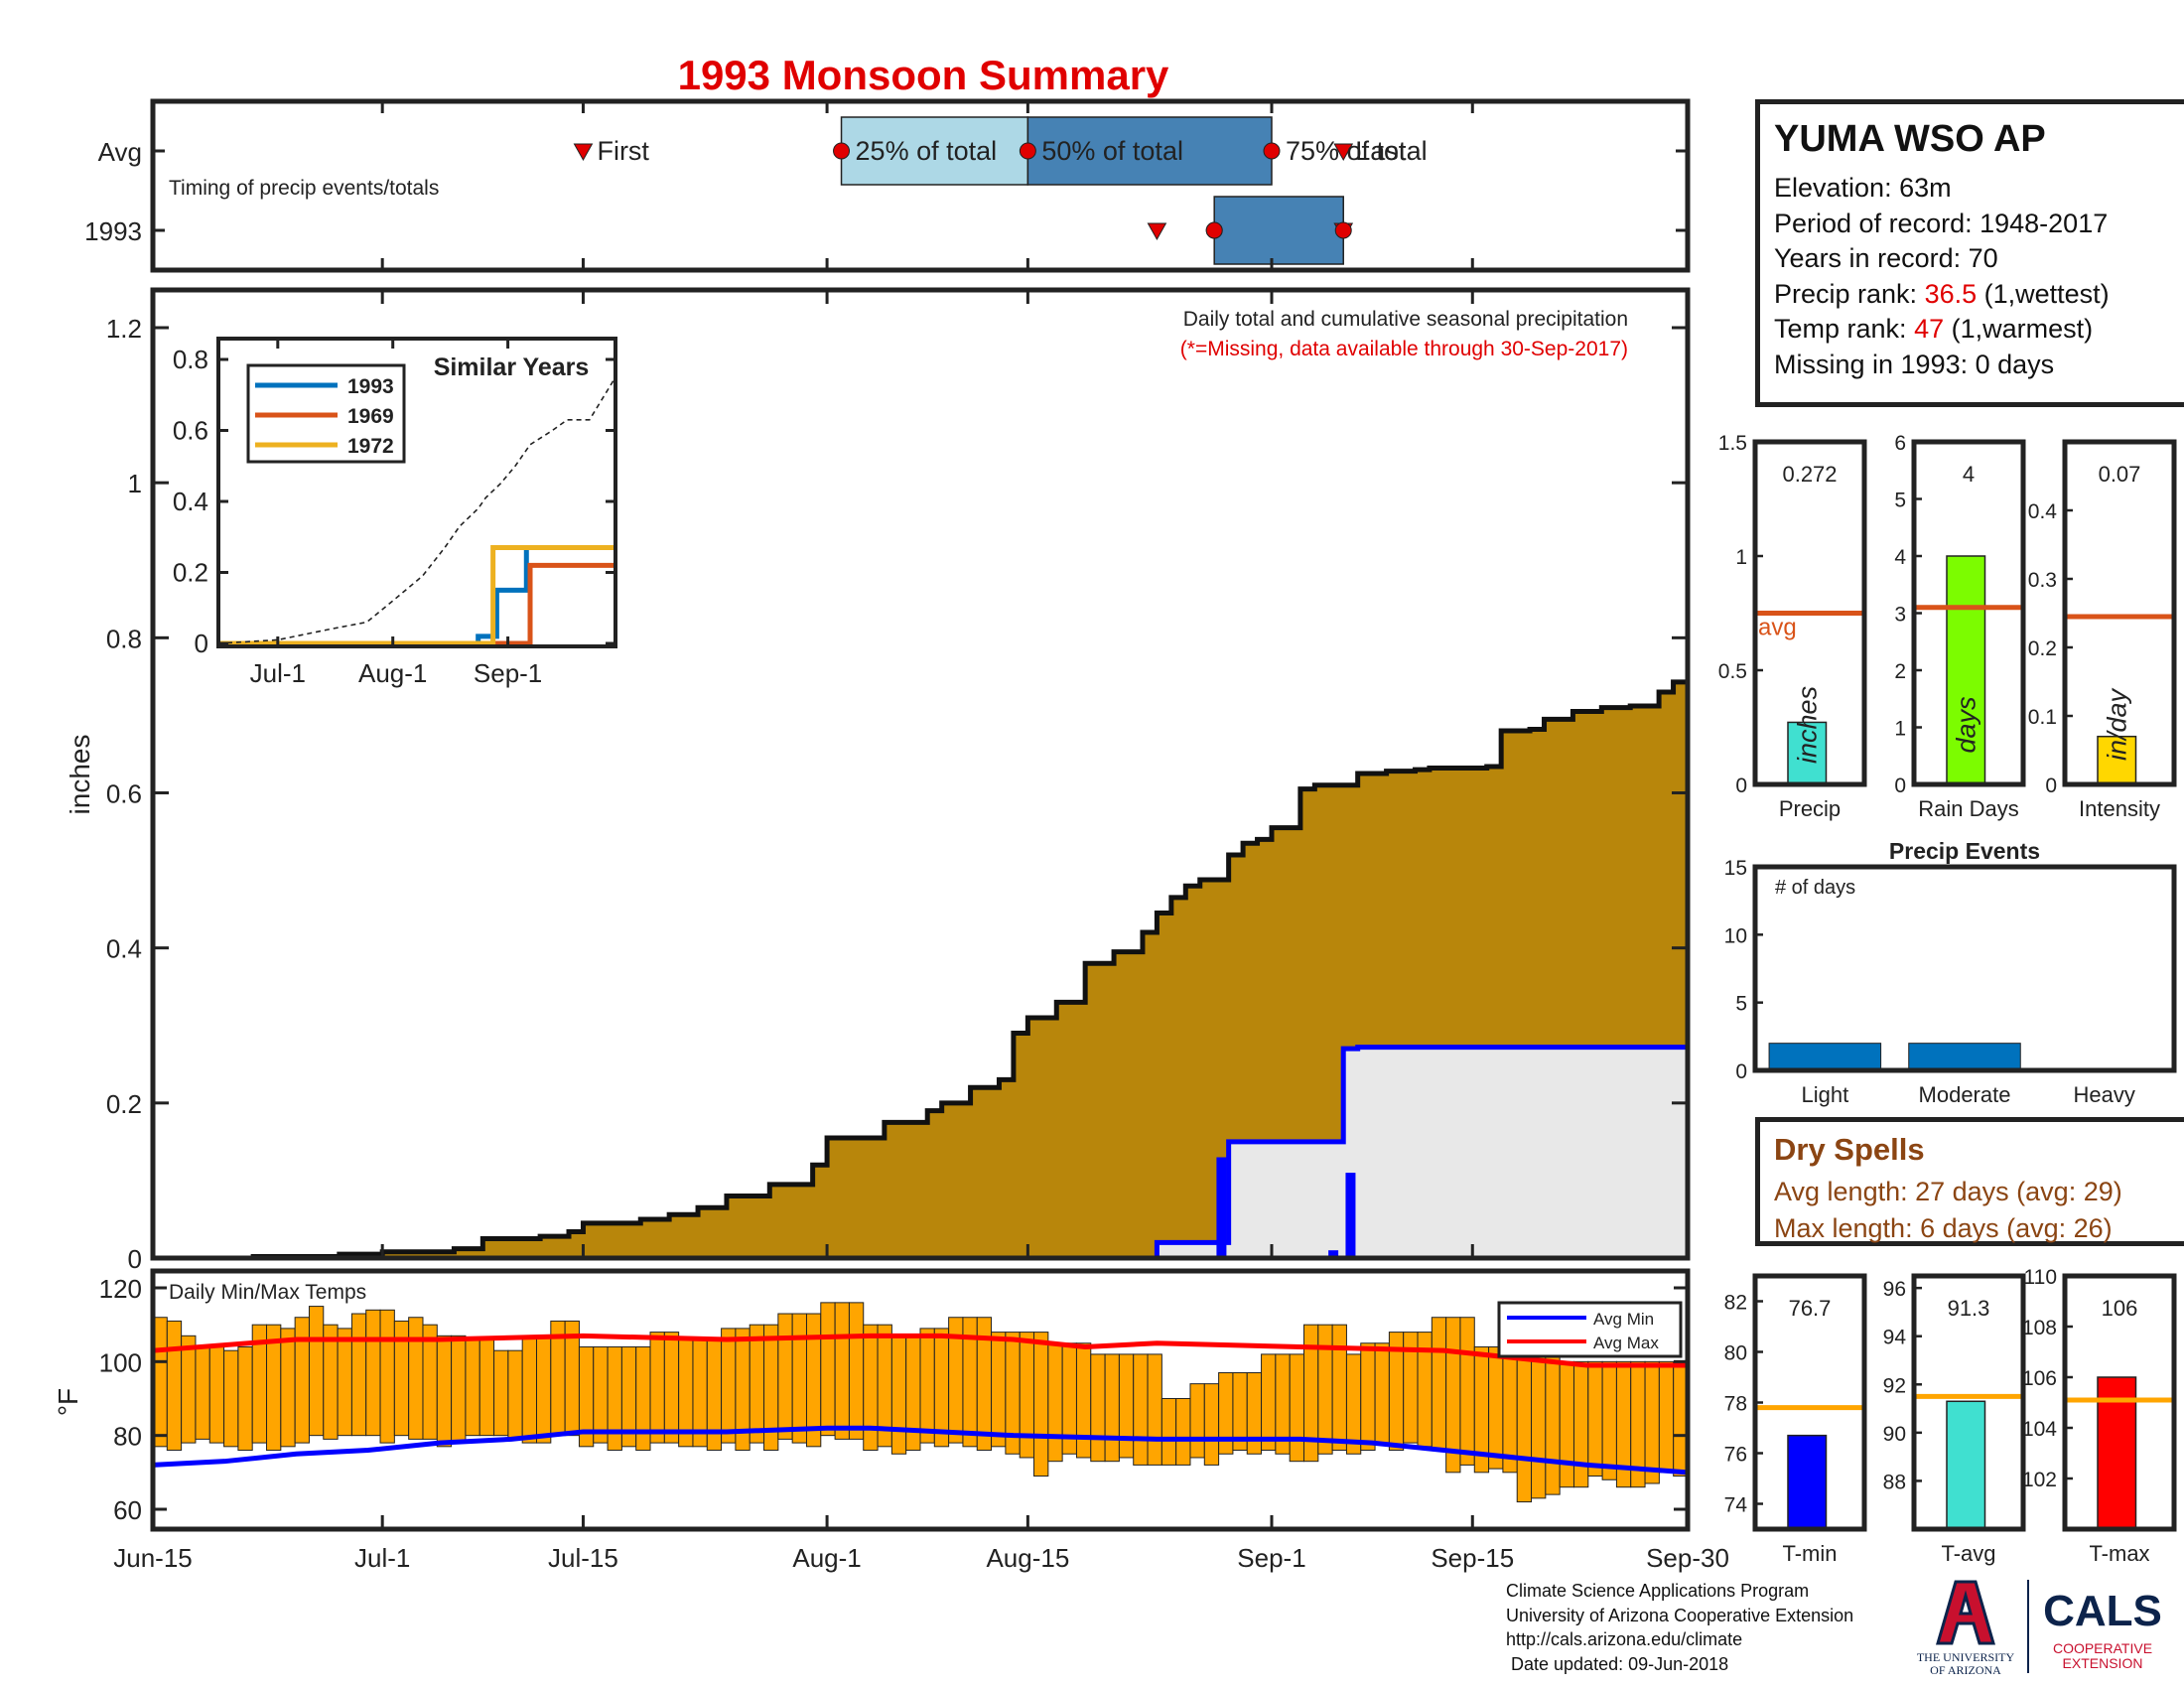  Describe the element at coordinates (1741, 785) in the screenshot. I see `panel-ytick-label: 0` at that location.